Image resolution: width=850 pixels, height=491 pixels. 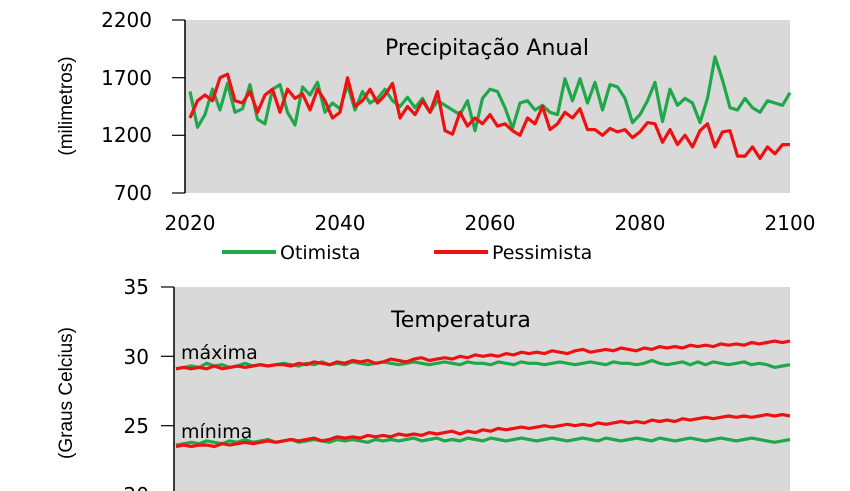 I want to click on precip-x-tick-label: 2040, so click(x=340, y=223).